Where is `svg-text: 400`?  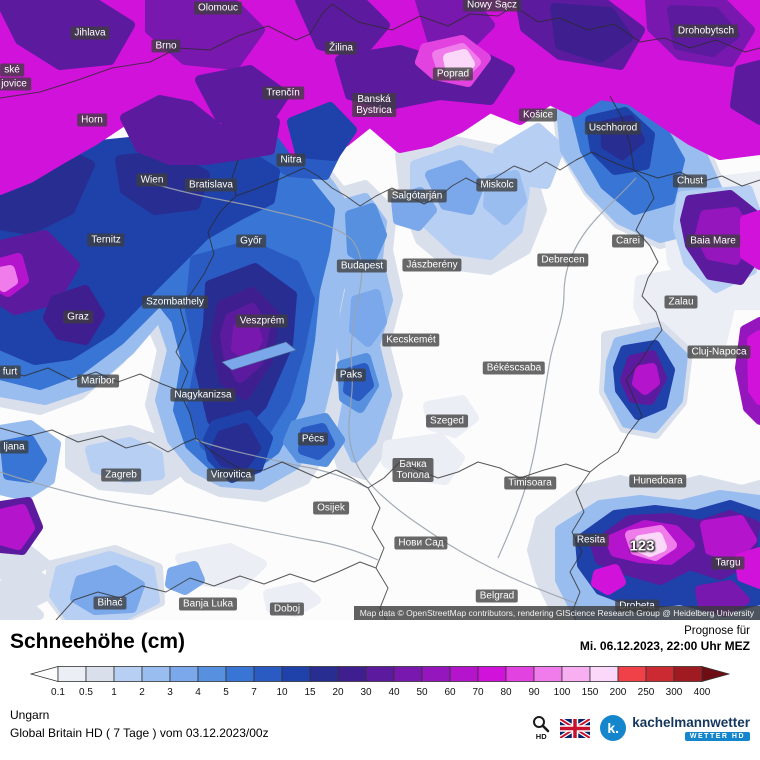
svg-text: 400 is located at coordinates (702, 692).